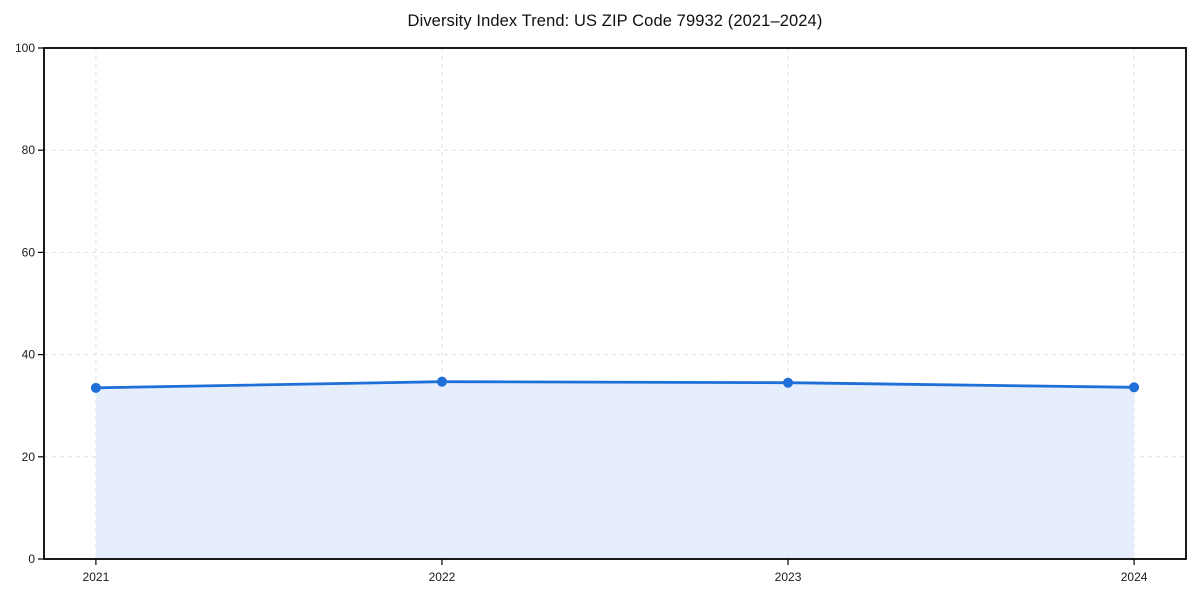 This screenshot has height=600, width=1200. Describe the element at coordinates (615, 385) in the screenshot. I see `trend-line` at that location.